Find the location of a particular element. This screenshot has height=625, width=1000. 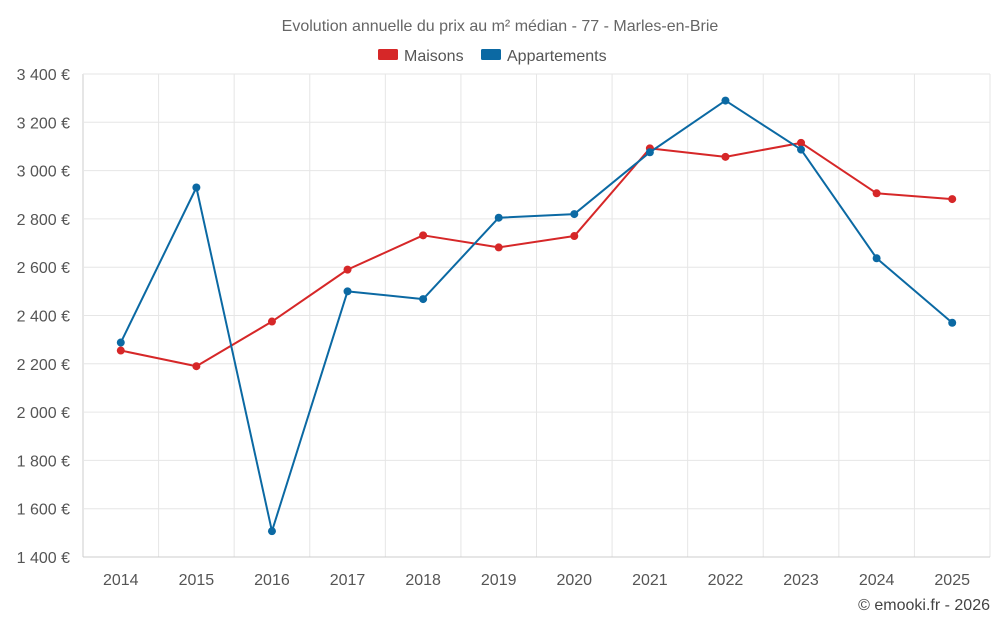

x-tick-label: 2014 is located at coordinates (121, 580).